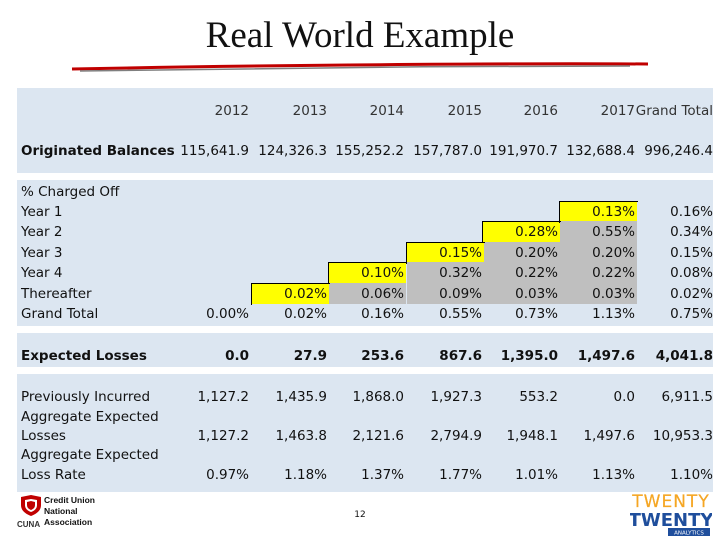  Describe the element at coordinates (678, 151) in the screenshot. I see `originated-value: 996,246.4` at that location.